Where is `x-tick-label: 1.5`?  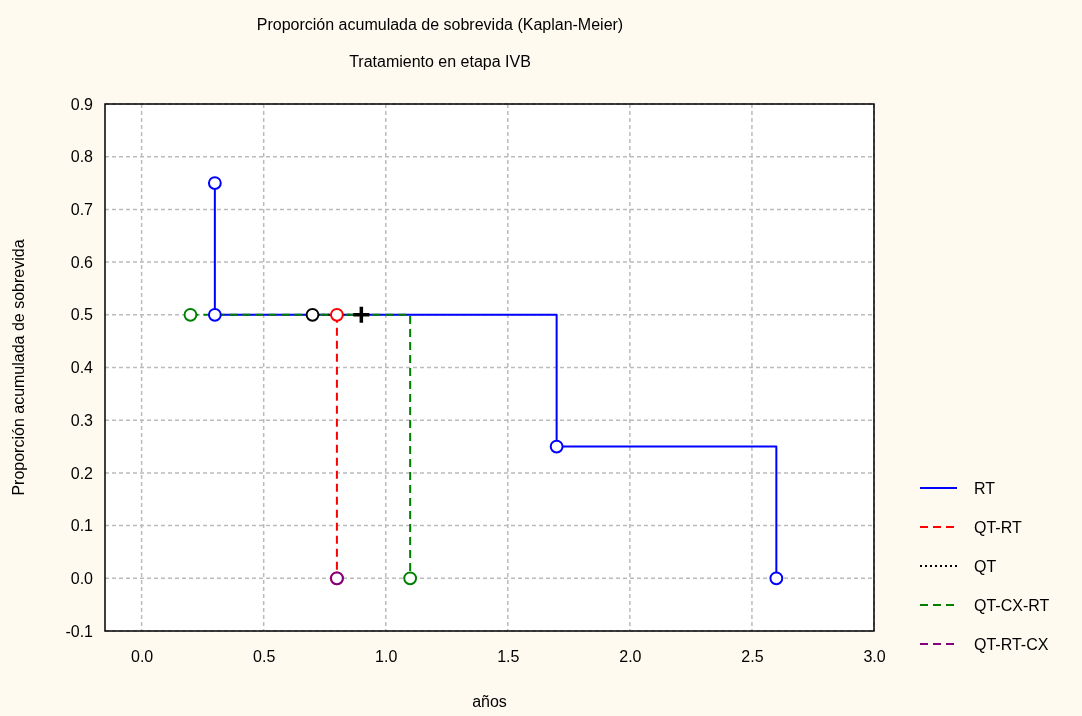 x-tick-label: 1.5 is located at coordinates (508, 657).